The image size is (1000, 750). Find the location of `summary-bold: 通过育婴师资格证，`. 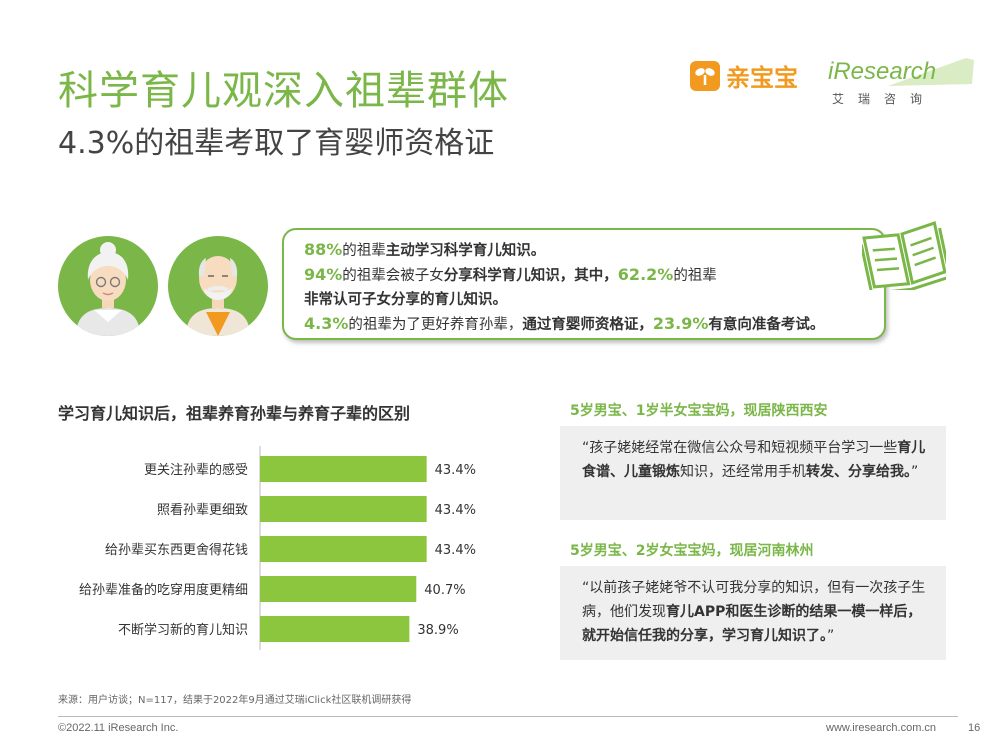

summary-bold: 通过育婴师资格证， is located at coordinates (587, 325).